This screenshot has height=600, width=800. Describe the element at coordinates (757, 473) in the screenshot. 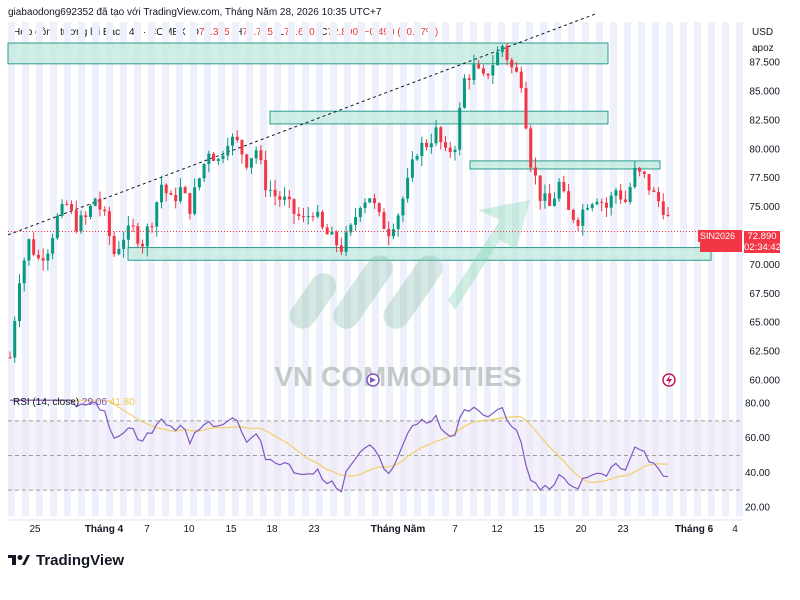

I see `rsi-tick-label: 40.00` at that location.